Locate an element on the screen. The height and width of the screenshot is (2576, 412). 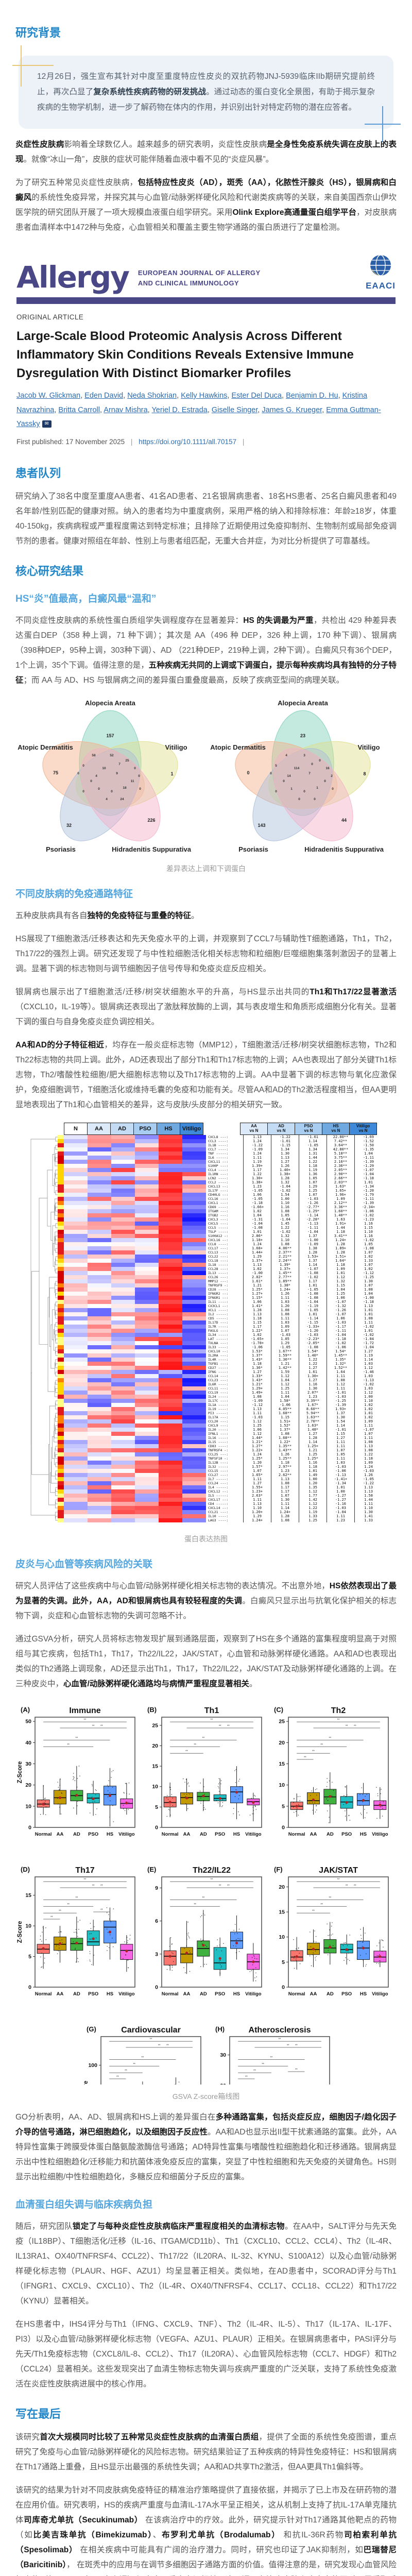
fold-change-value: 1.15 is located at coordinates (340, 1433).